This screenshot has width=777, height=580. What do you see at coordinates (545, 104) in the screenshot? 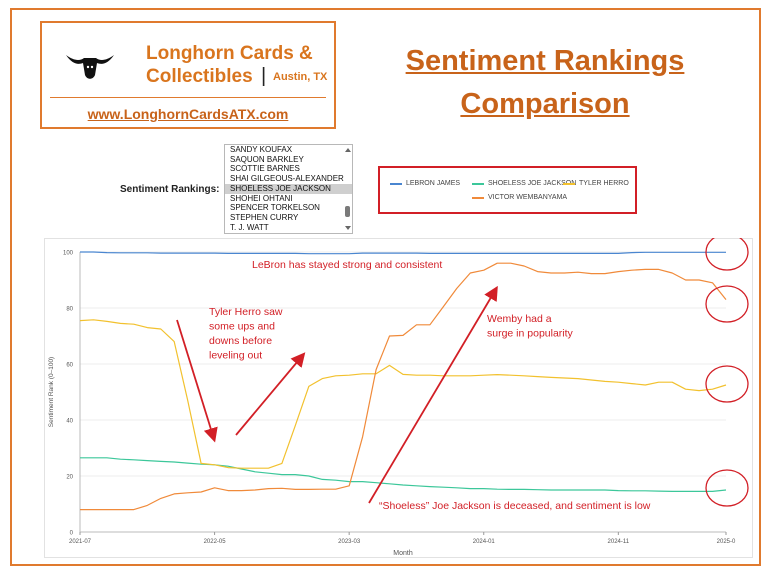
I see `title-line2: Comparison` at bounding box center [545, 104].